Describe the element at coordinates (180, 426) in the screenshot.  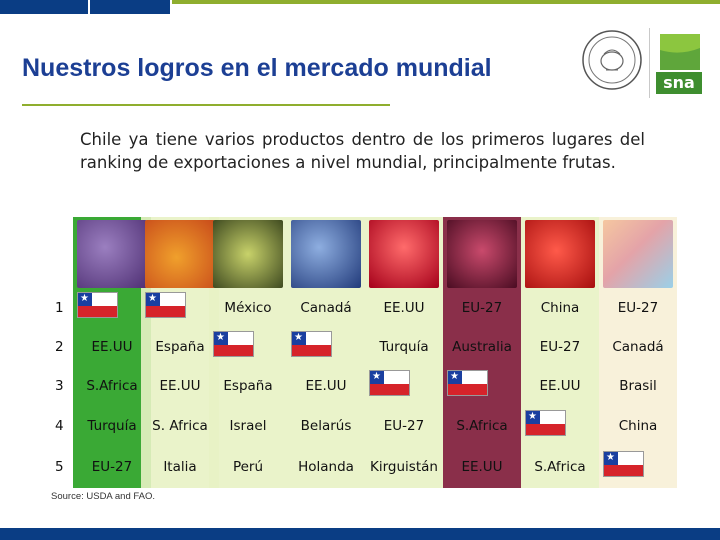
I see `ranking-country: S. Africa` at that location.